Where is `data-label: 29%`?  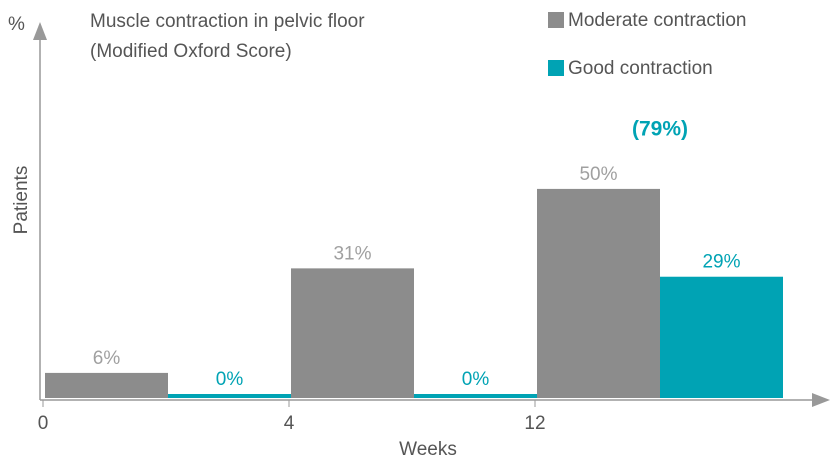 data-label: 29% is located at coordinates (721, 262).